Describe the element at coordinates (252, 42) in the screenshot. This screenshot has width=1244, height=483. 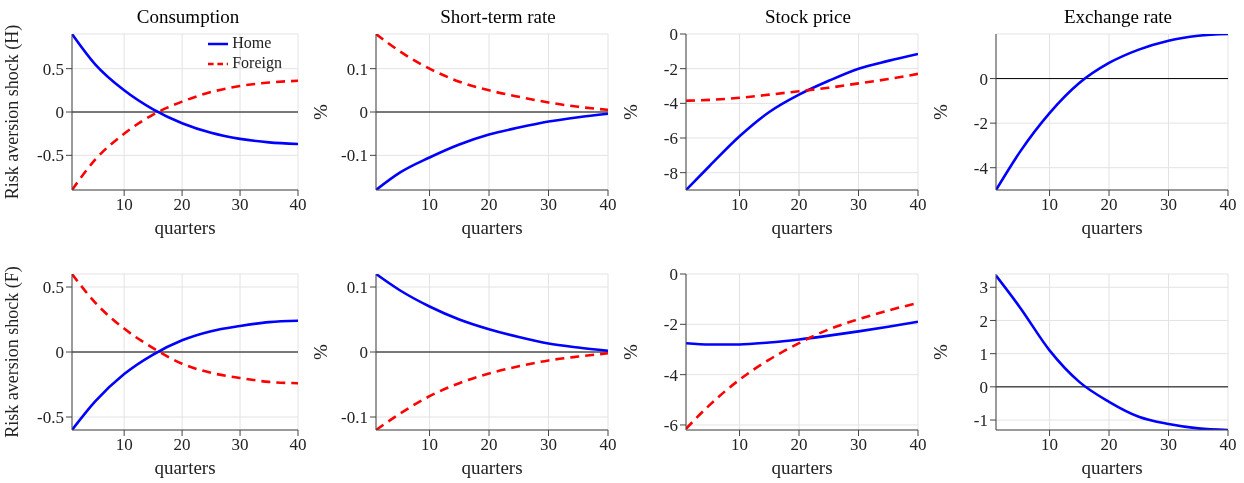
I see `legend-label: Home` at that location.